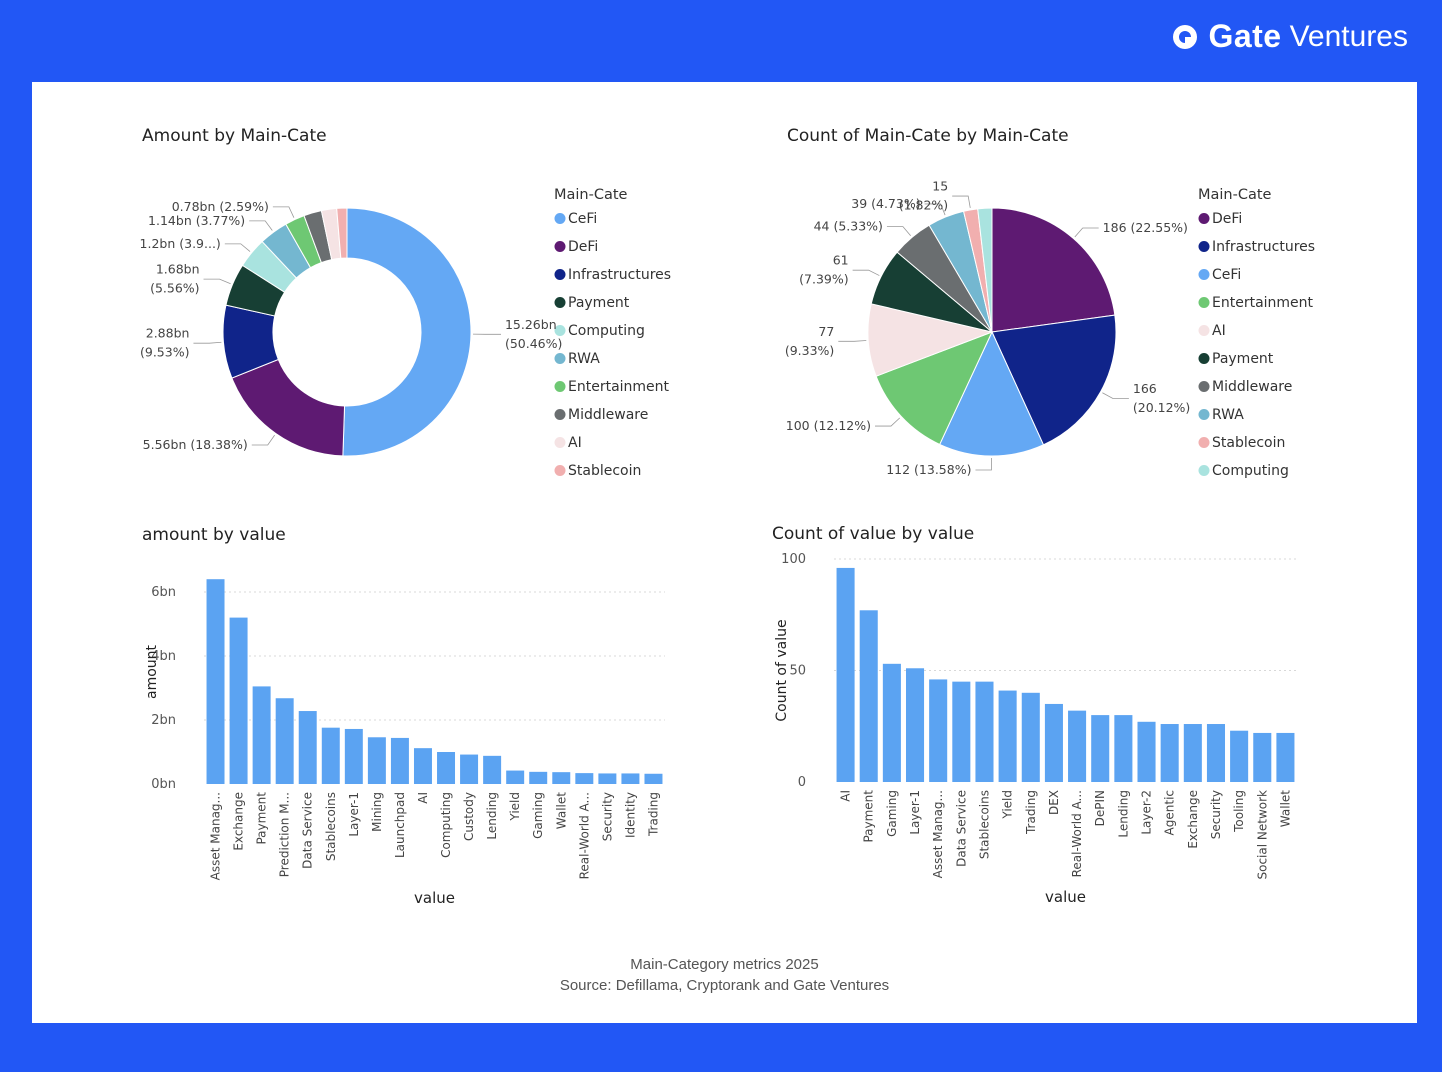 The image size is (1442, 1072). Describe the element at coordinates (802, 782) in the screenshot. I see `y-tick-label: 0` at that location.